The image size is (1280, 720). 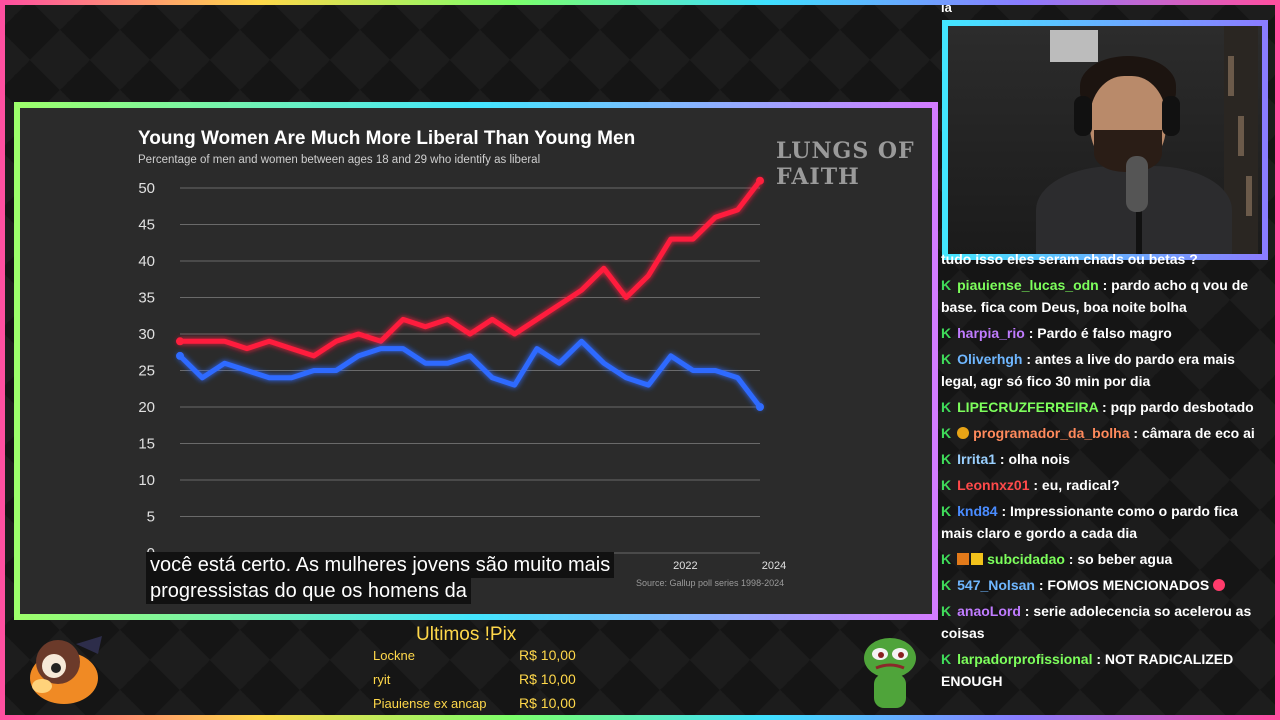 What do you see at coordinates (963, 559) in the screenshot?
I see `gift-badge-icon` at bounding box center [963, 559].